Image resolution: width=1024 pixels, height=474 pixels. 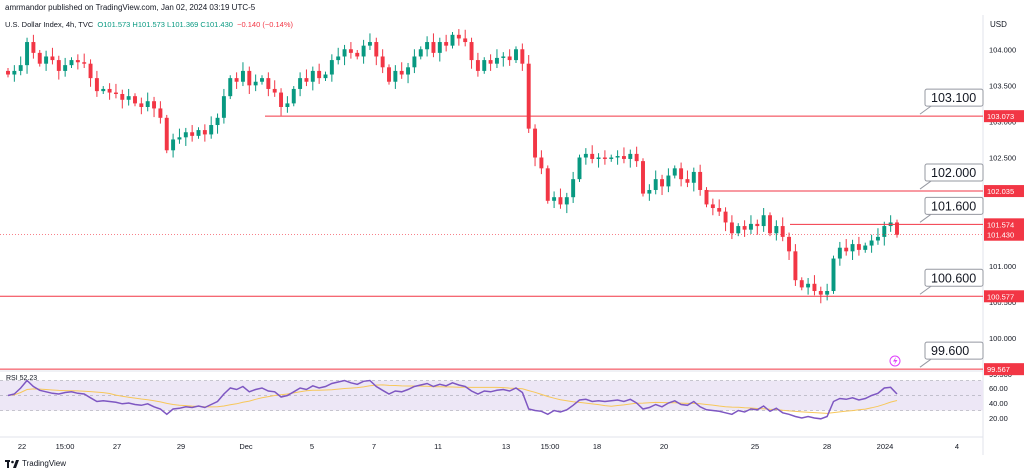 What do you see at coordinates (895, 361) in the screenshot?
I see `lightning-icon` at bounding box center [895, 361].